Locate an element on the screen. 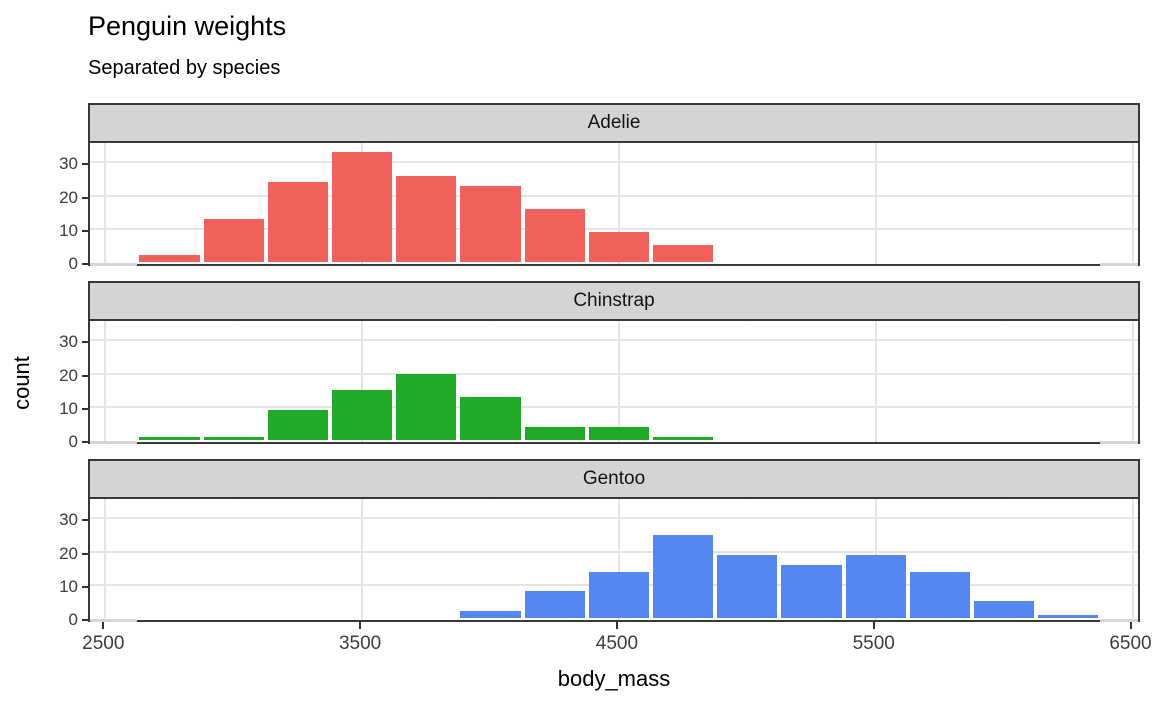 The height and width of the screenshot is (711, 1152). x-tick-label: 3500 is located at coordinates (360, 643).